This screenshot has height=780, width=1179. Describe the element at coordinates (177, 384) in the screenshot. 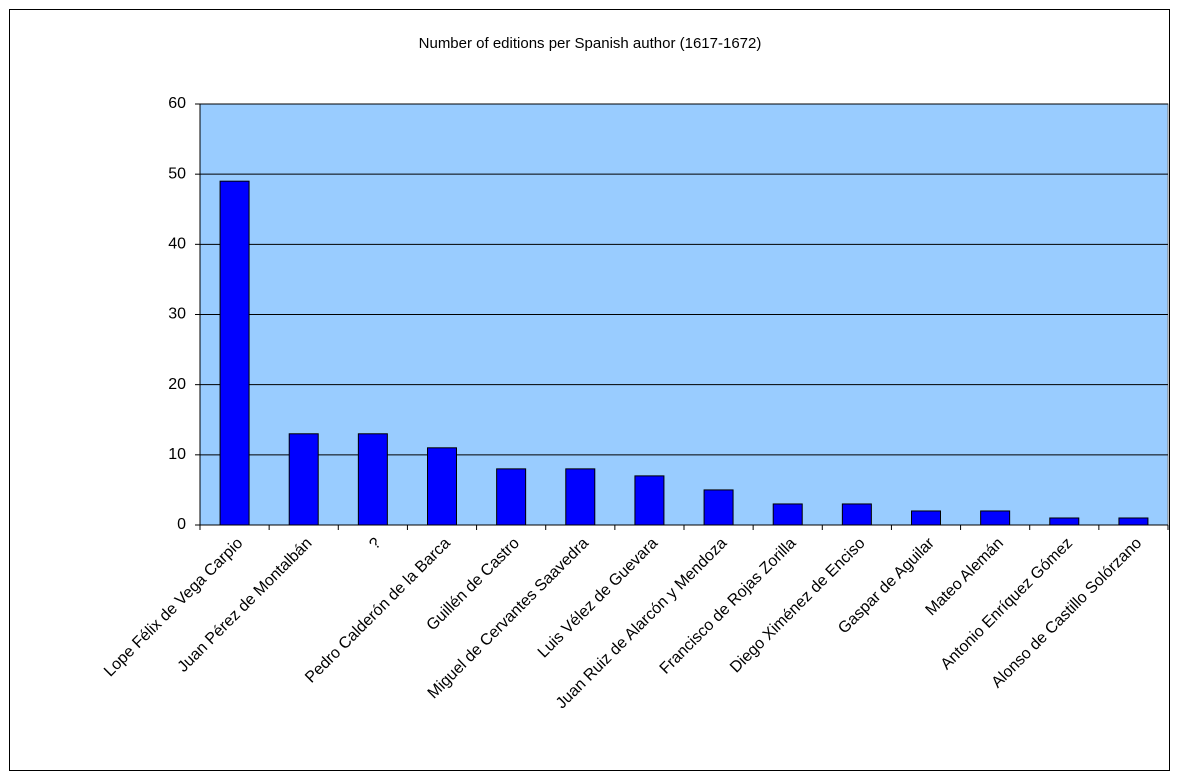

I see `y-tick-label: 20` at that location.